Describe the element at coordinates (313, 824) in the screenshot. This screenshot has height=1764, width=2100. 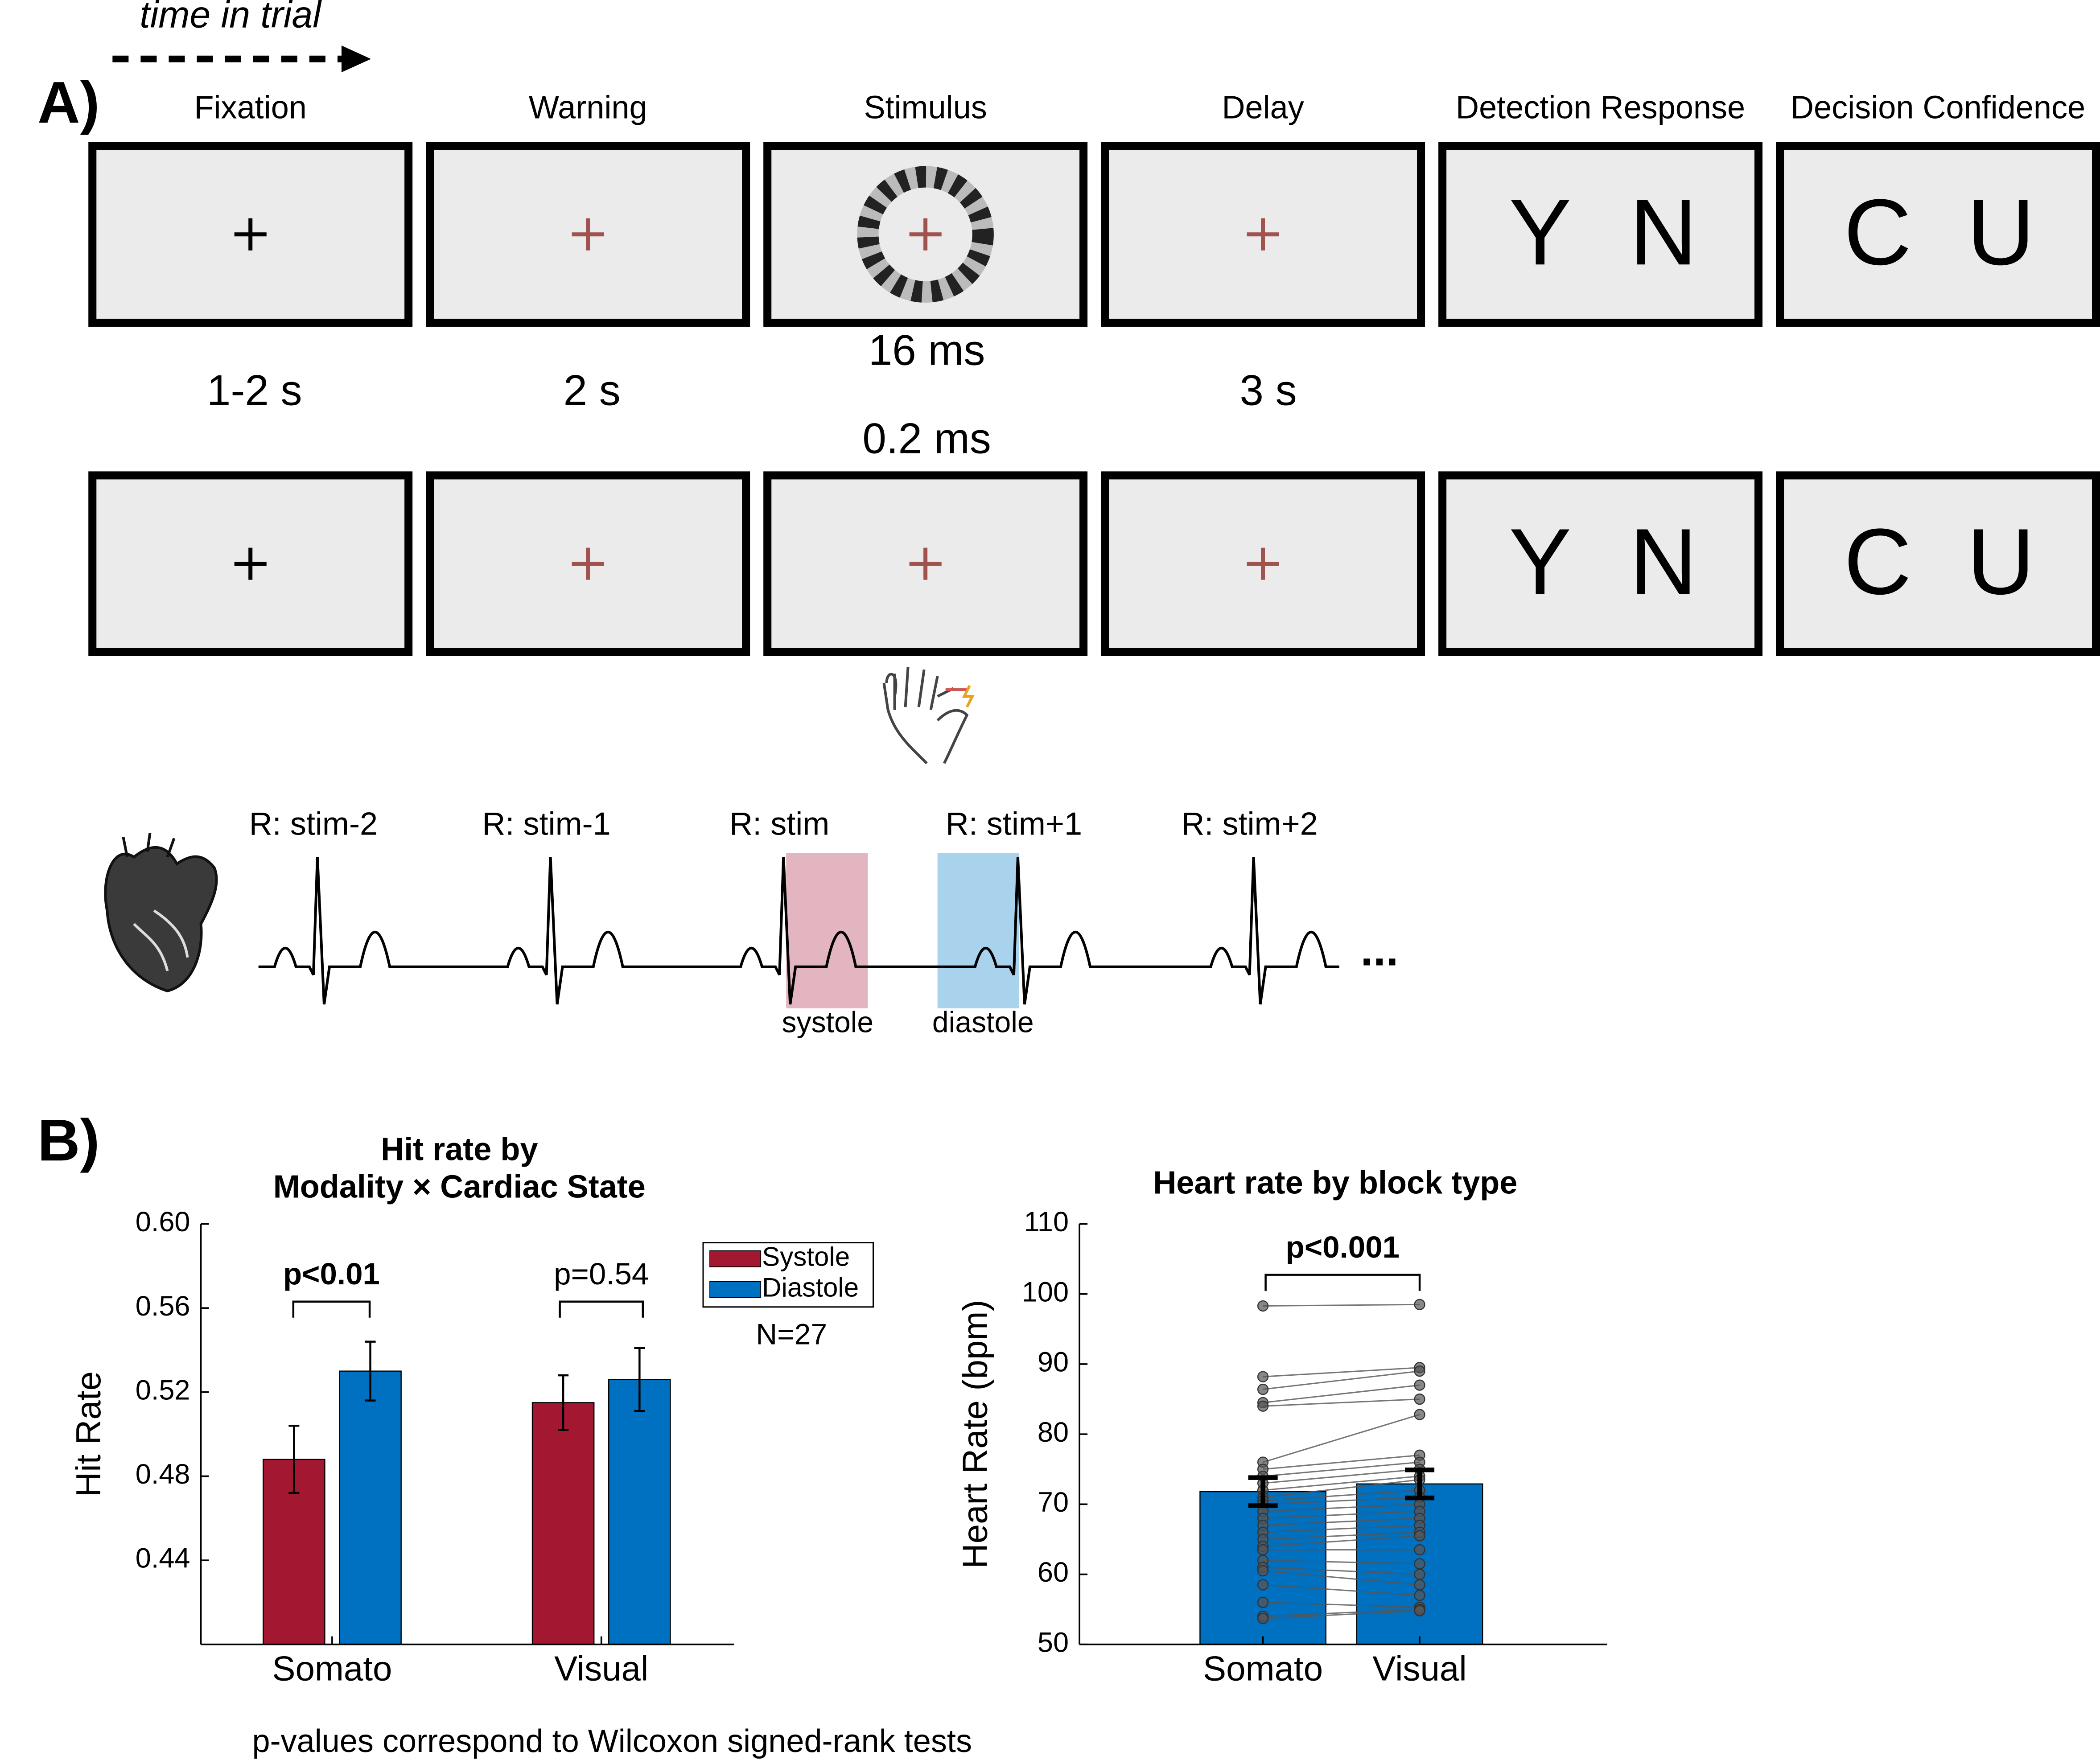
I see `r-peak-label: R: stim-2` at that location.